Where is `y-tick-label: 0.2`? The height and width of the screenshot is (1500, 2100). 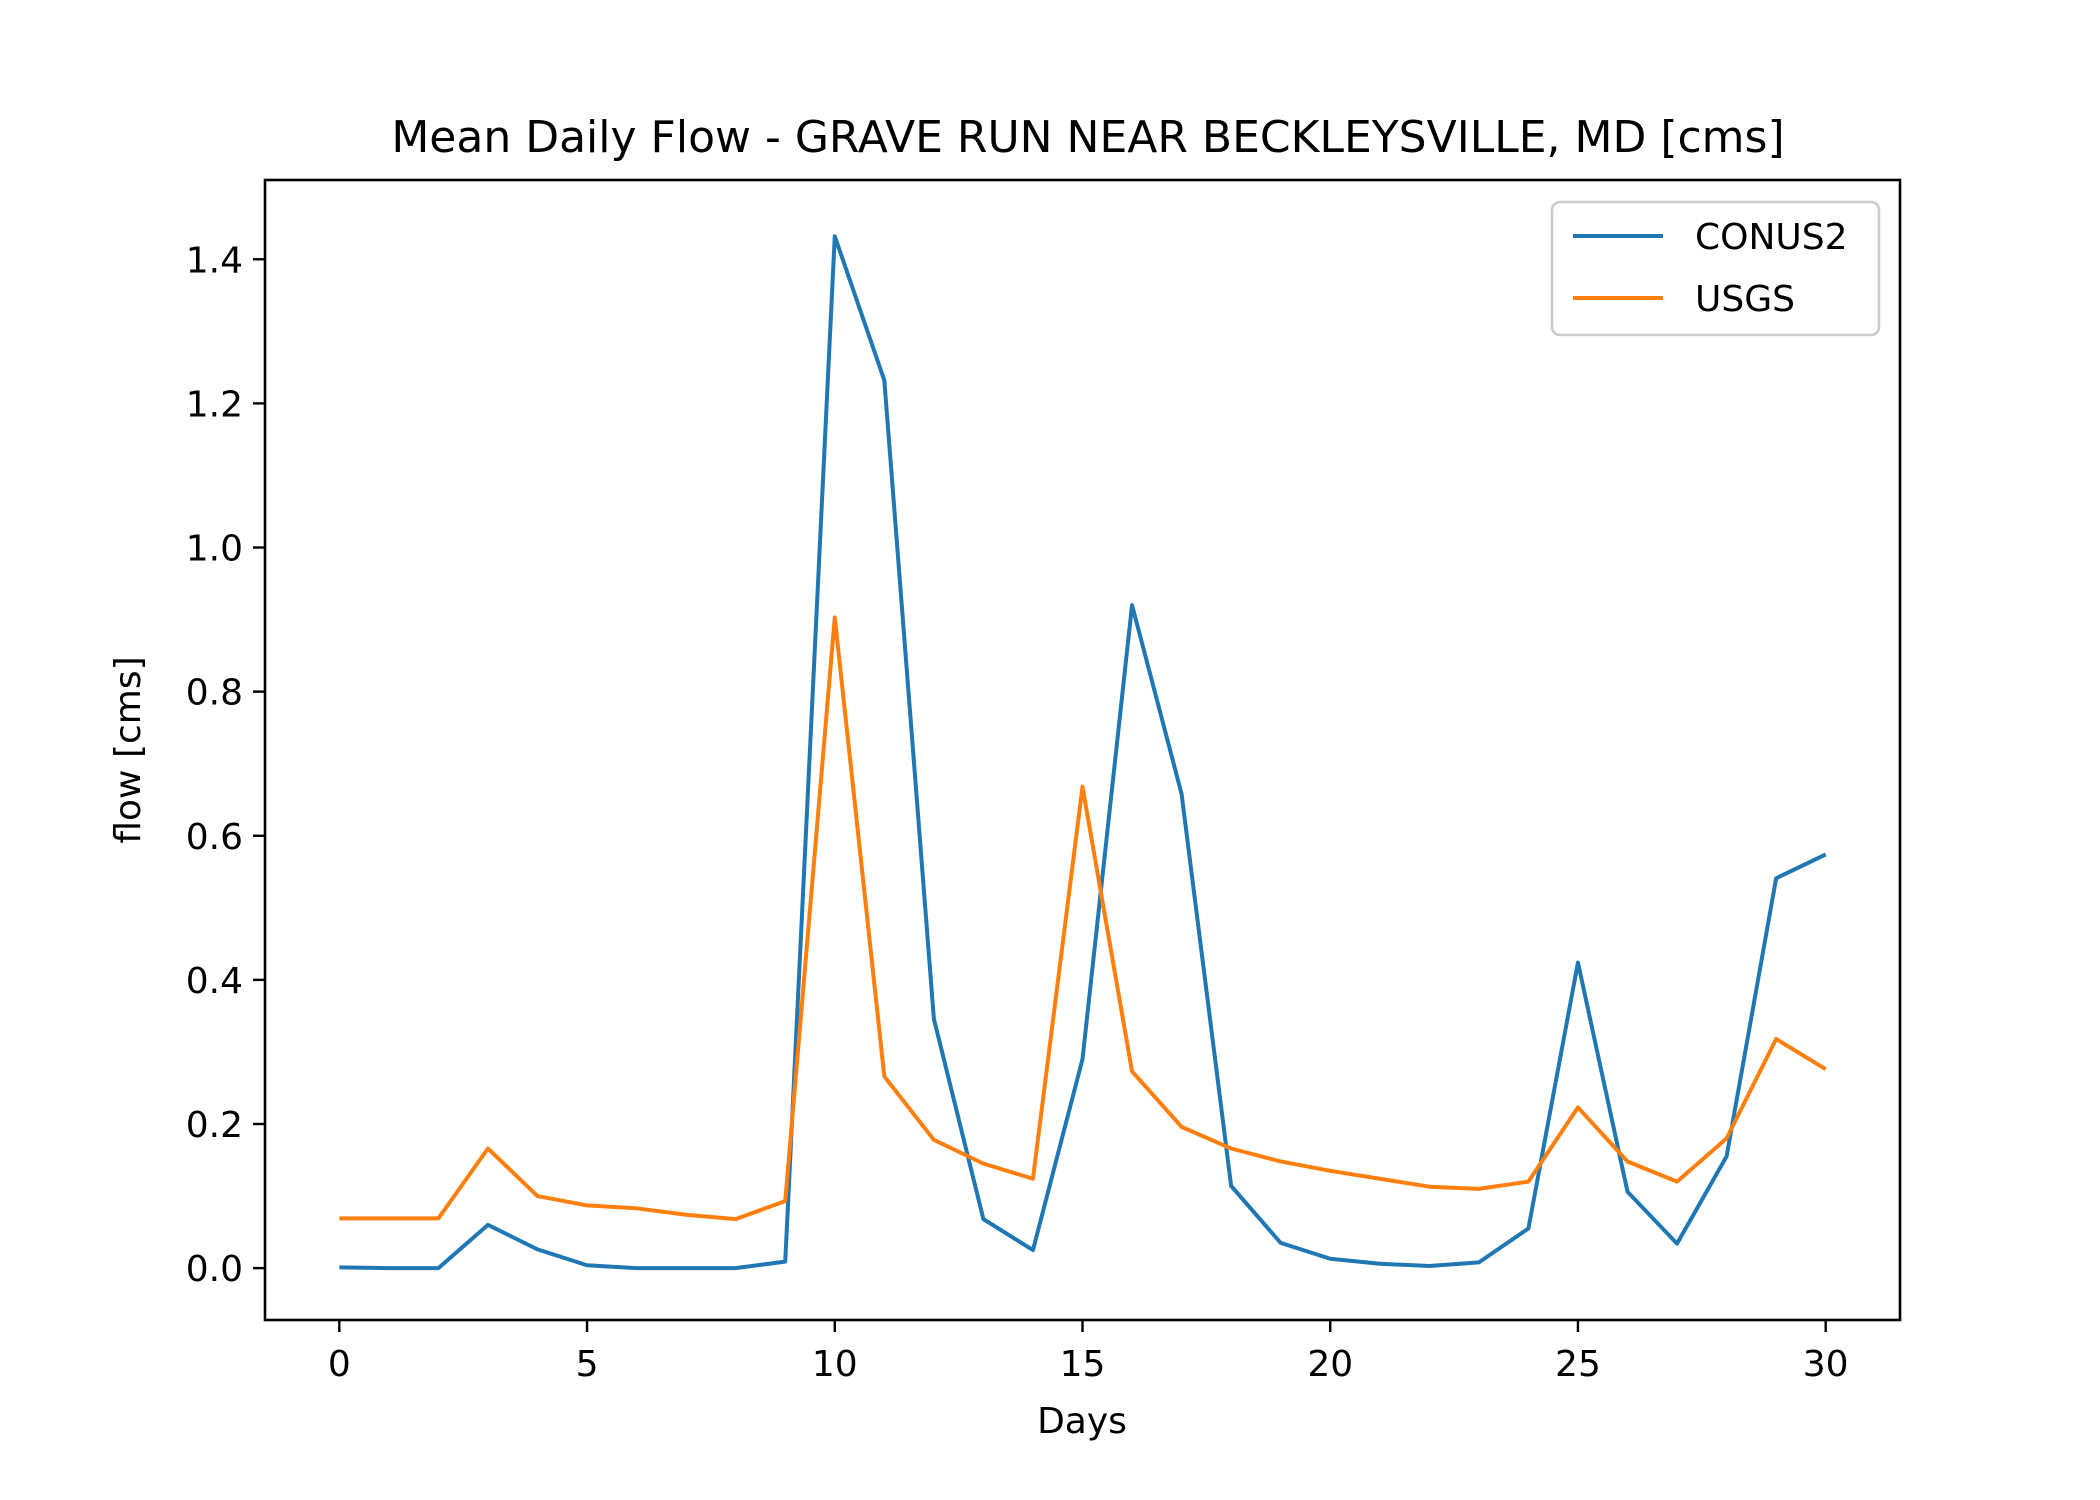 y-tick-label: 0.2 is located at coordinates (214, 1125).